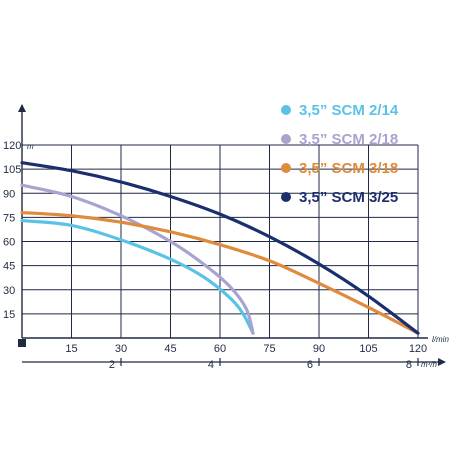 The height and width of the screenshot is (475, 475). What do you see at coordinates (269, 349) in the screenshot?
I see `x-tick-label: 75` at bounding box center [269, 349].